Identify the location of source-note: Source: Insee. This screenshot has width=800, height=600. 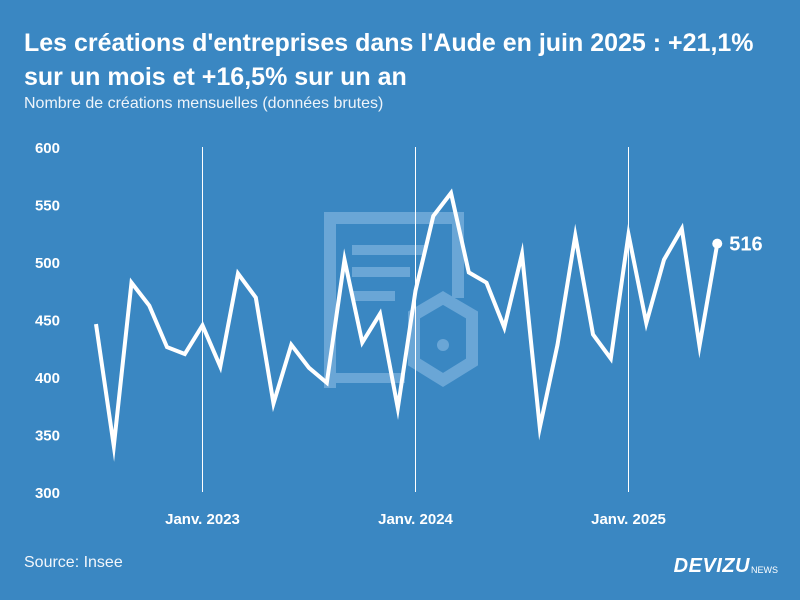
(73, 562).